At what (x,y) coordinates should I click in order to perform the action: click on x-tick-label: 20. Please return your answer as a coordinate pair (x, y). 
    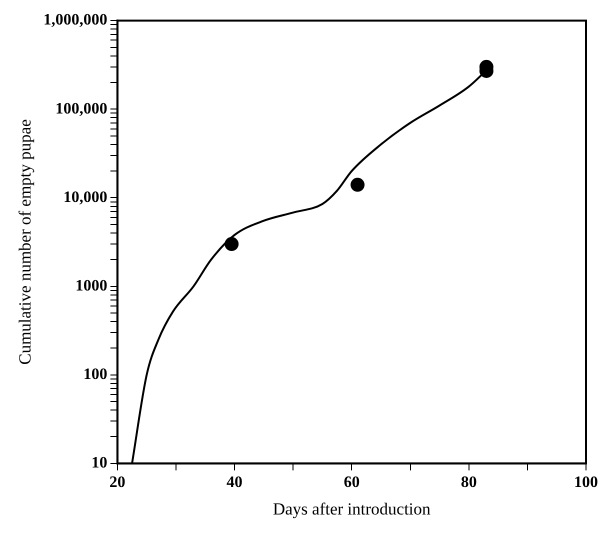
    Looking at the image, I should click on (117, 483).